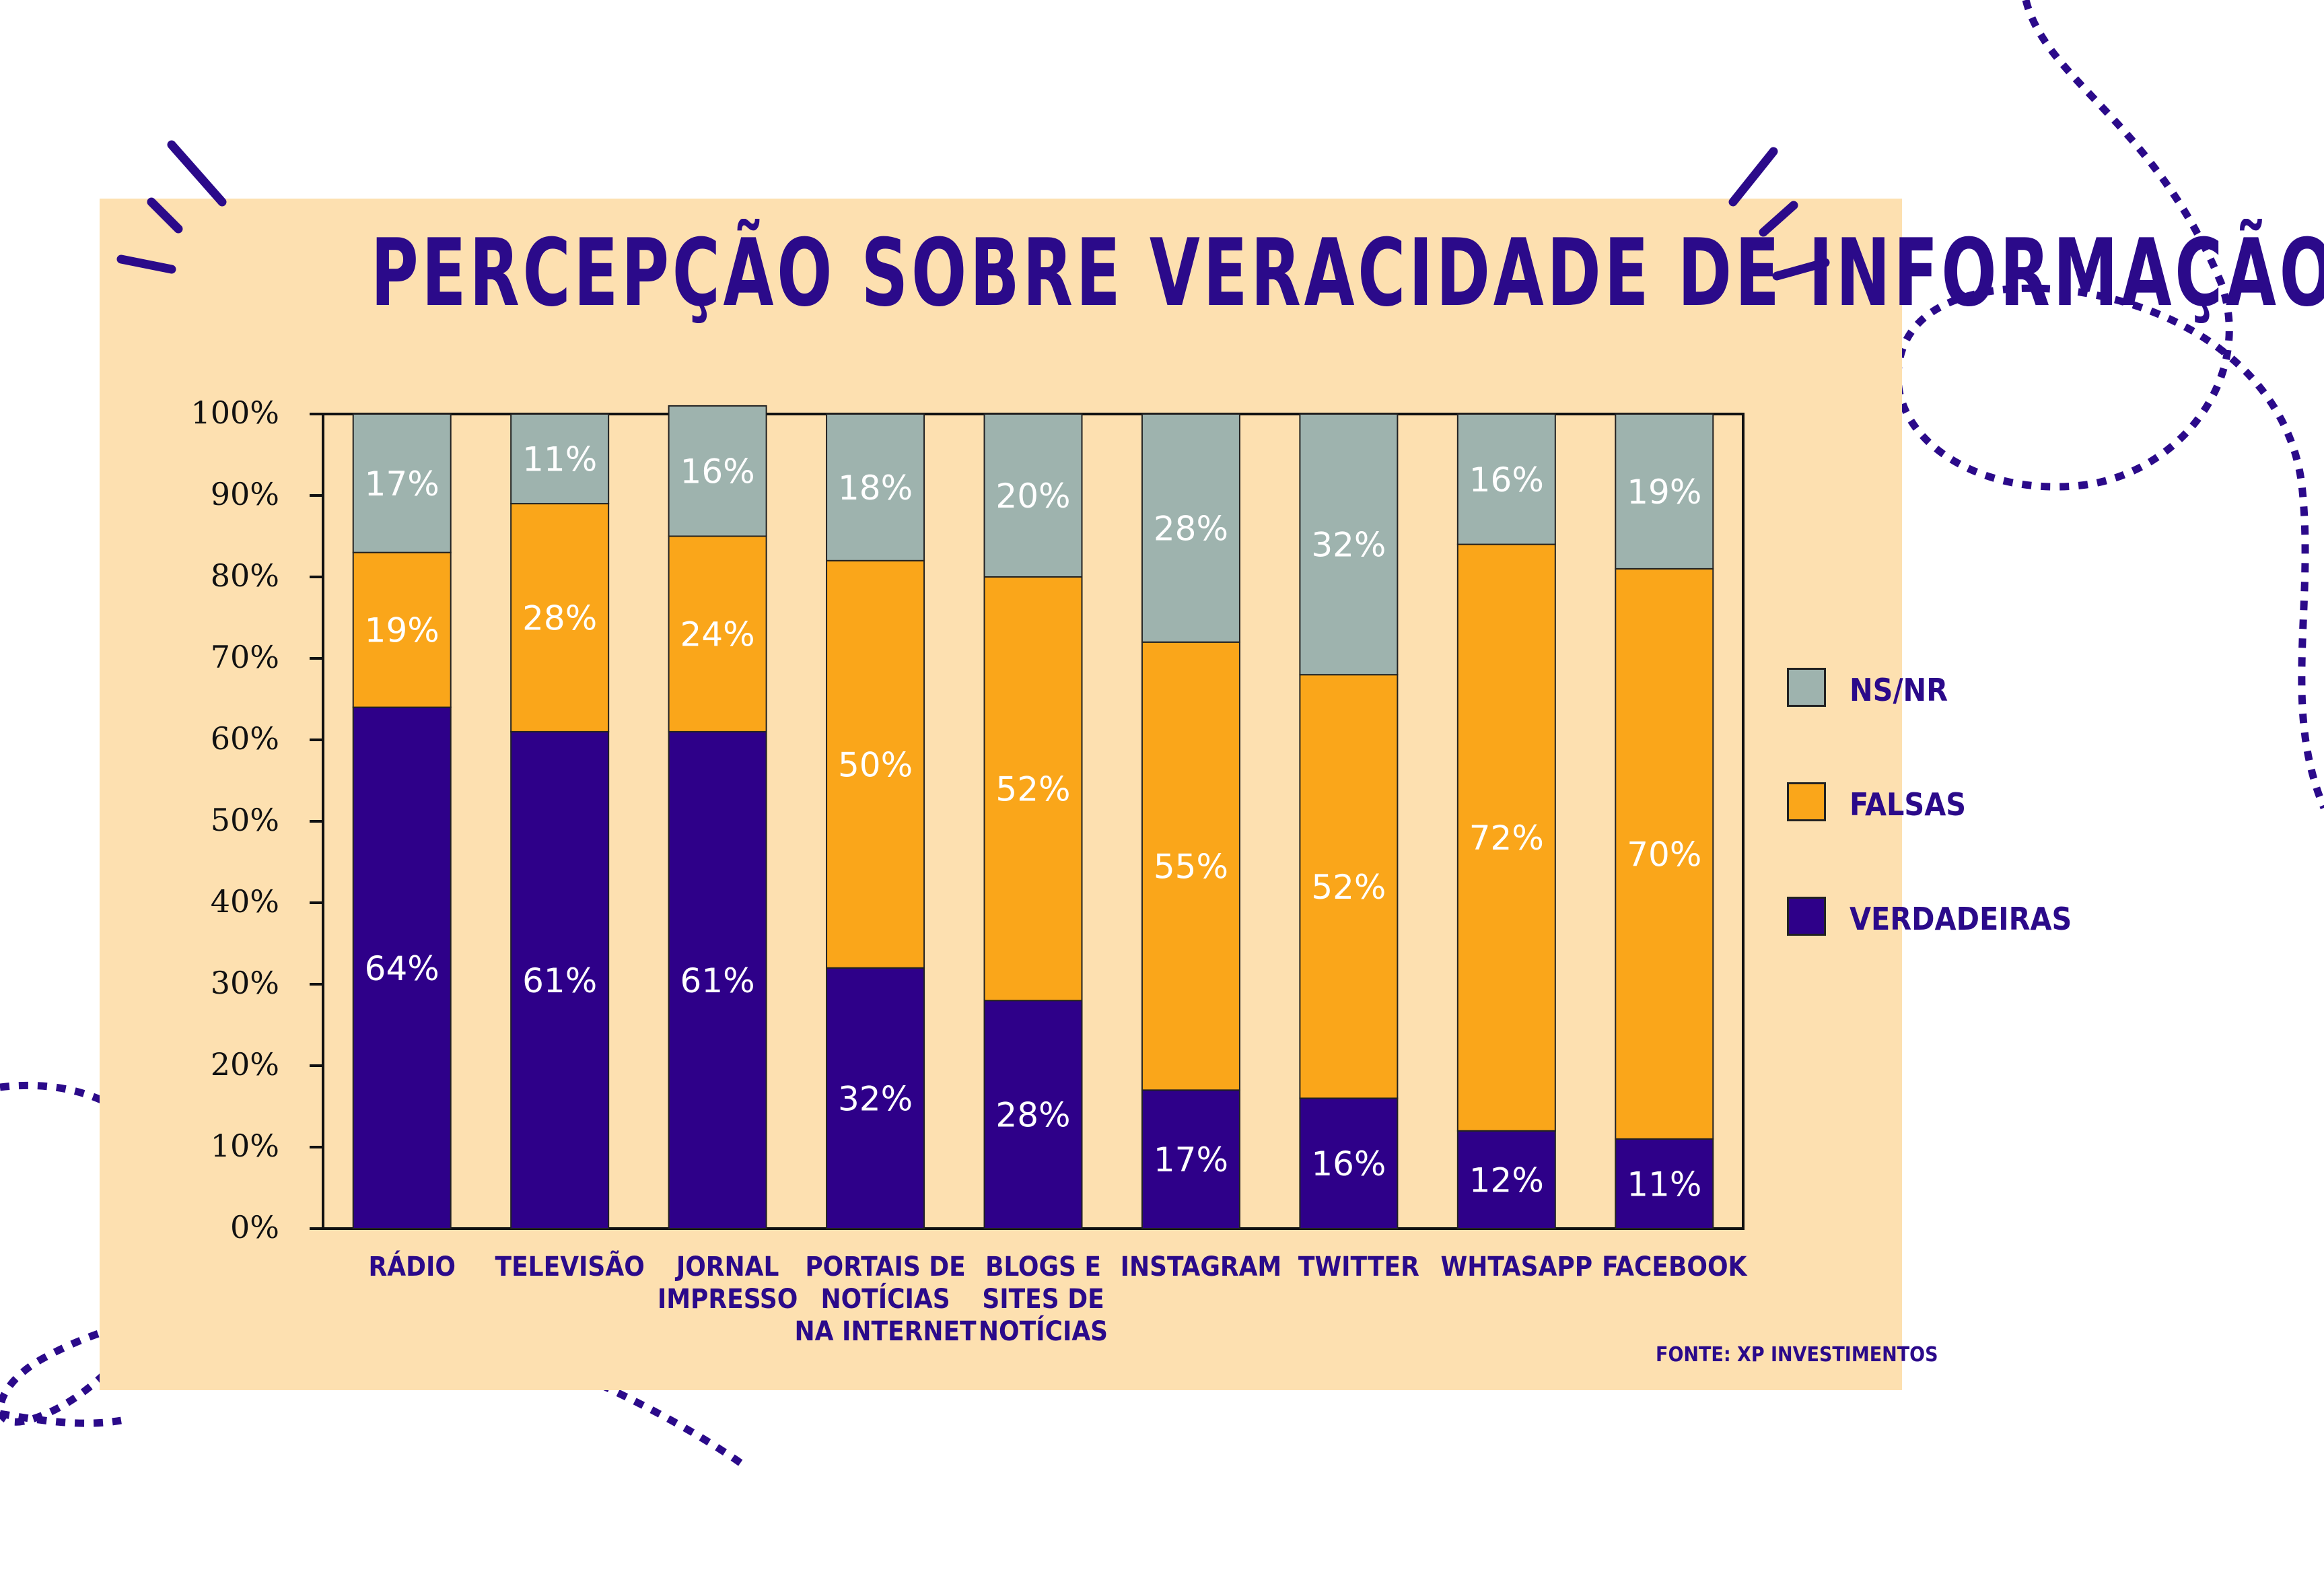 This screenshot has width=2324, height=1580. I want to click on data-label-verdadeiras: 32%, so click(876, 1098).